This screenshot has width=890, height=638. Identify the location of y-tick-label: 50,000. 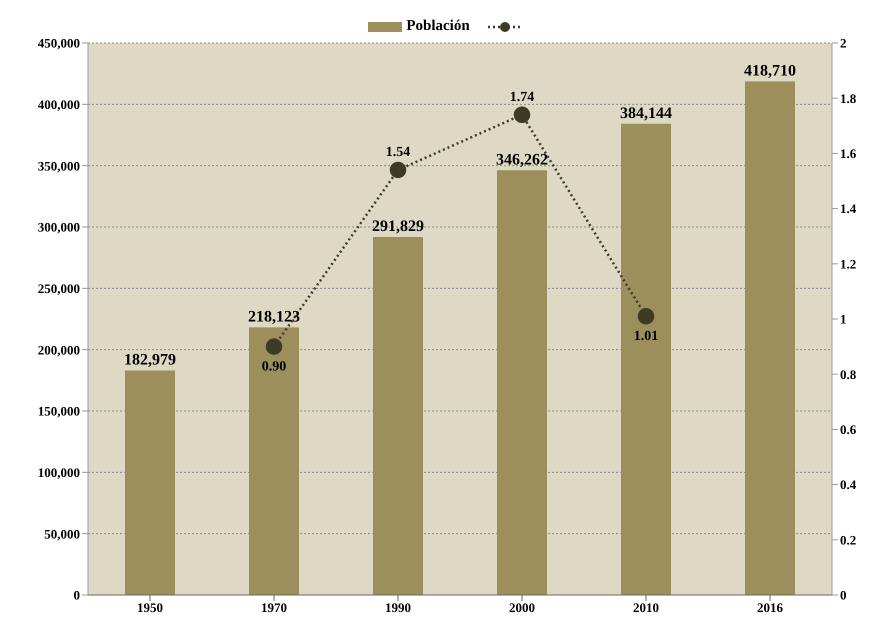
(62, 534).